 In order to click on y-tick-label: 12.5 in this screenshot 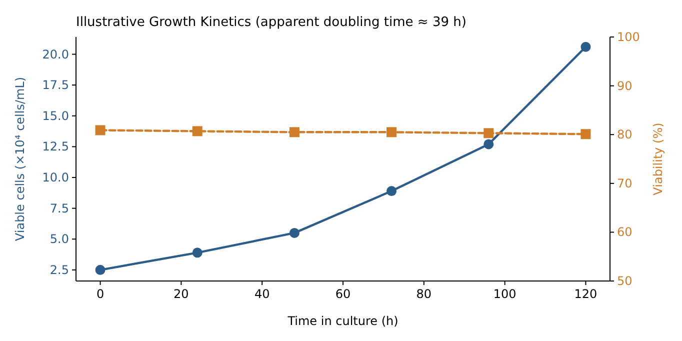, I will do `click(55, 147)`.